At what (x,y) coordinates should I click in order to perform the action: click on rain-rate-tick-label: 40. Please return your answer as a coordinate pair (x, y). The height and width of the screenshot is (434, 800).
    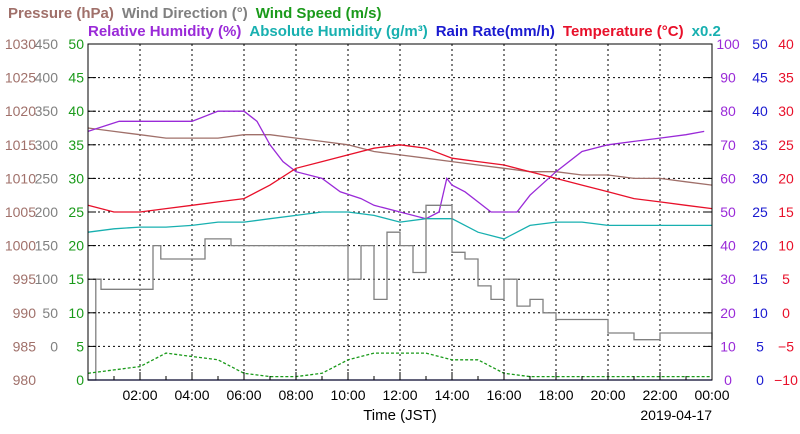
    Looking at the image, I should click on (760, 111).